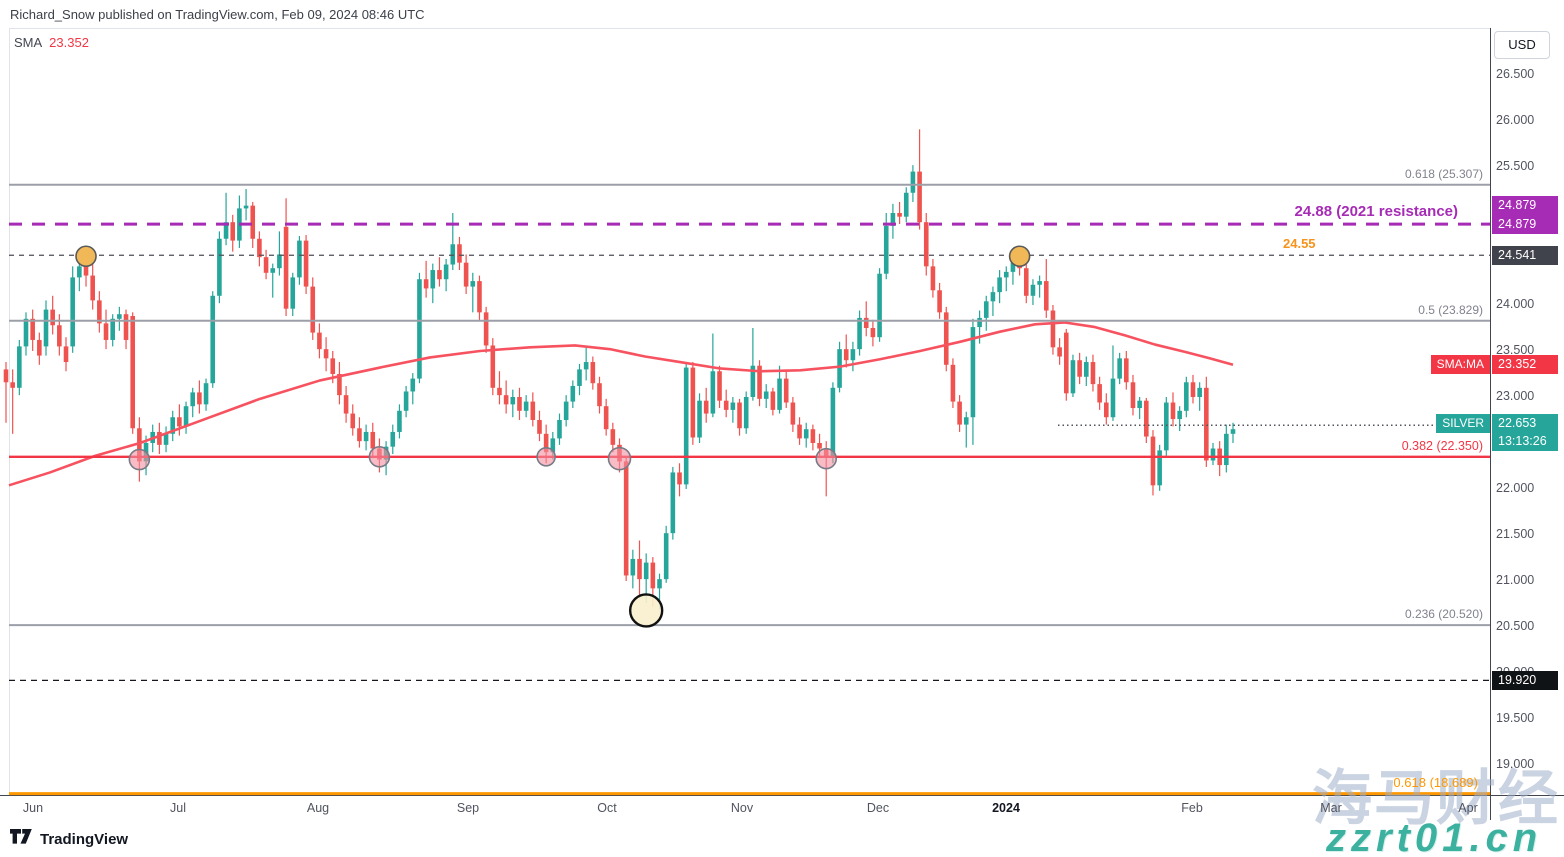  I want to click on currency-unit-button: USD, so click(1522, 45).